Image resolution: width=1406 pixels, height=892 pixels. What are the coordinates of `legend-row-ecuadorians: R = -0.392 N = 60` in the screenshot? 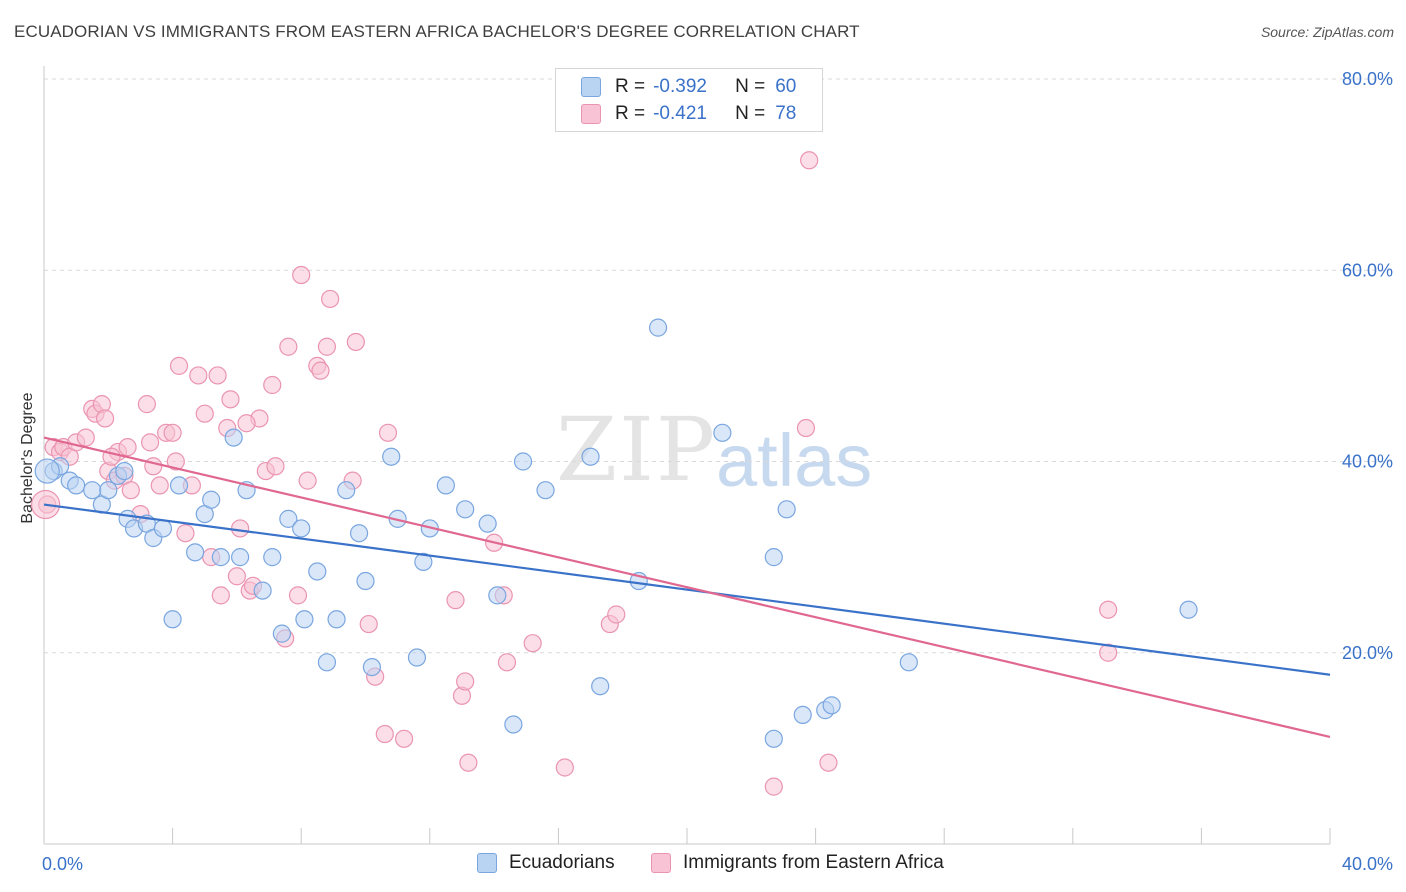 It's located at (688, 87).